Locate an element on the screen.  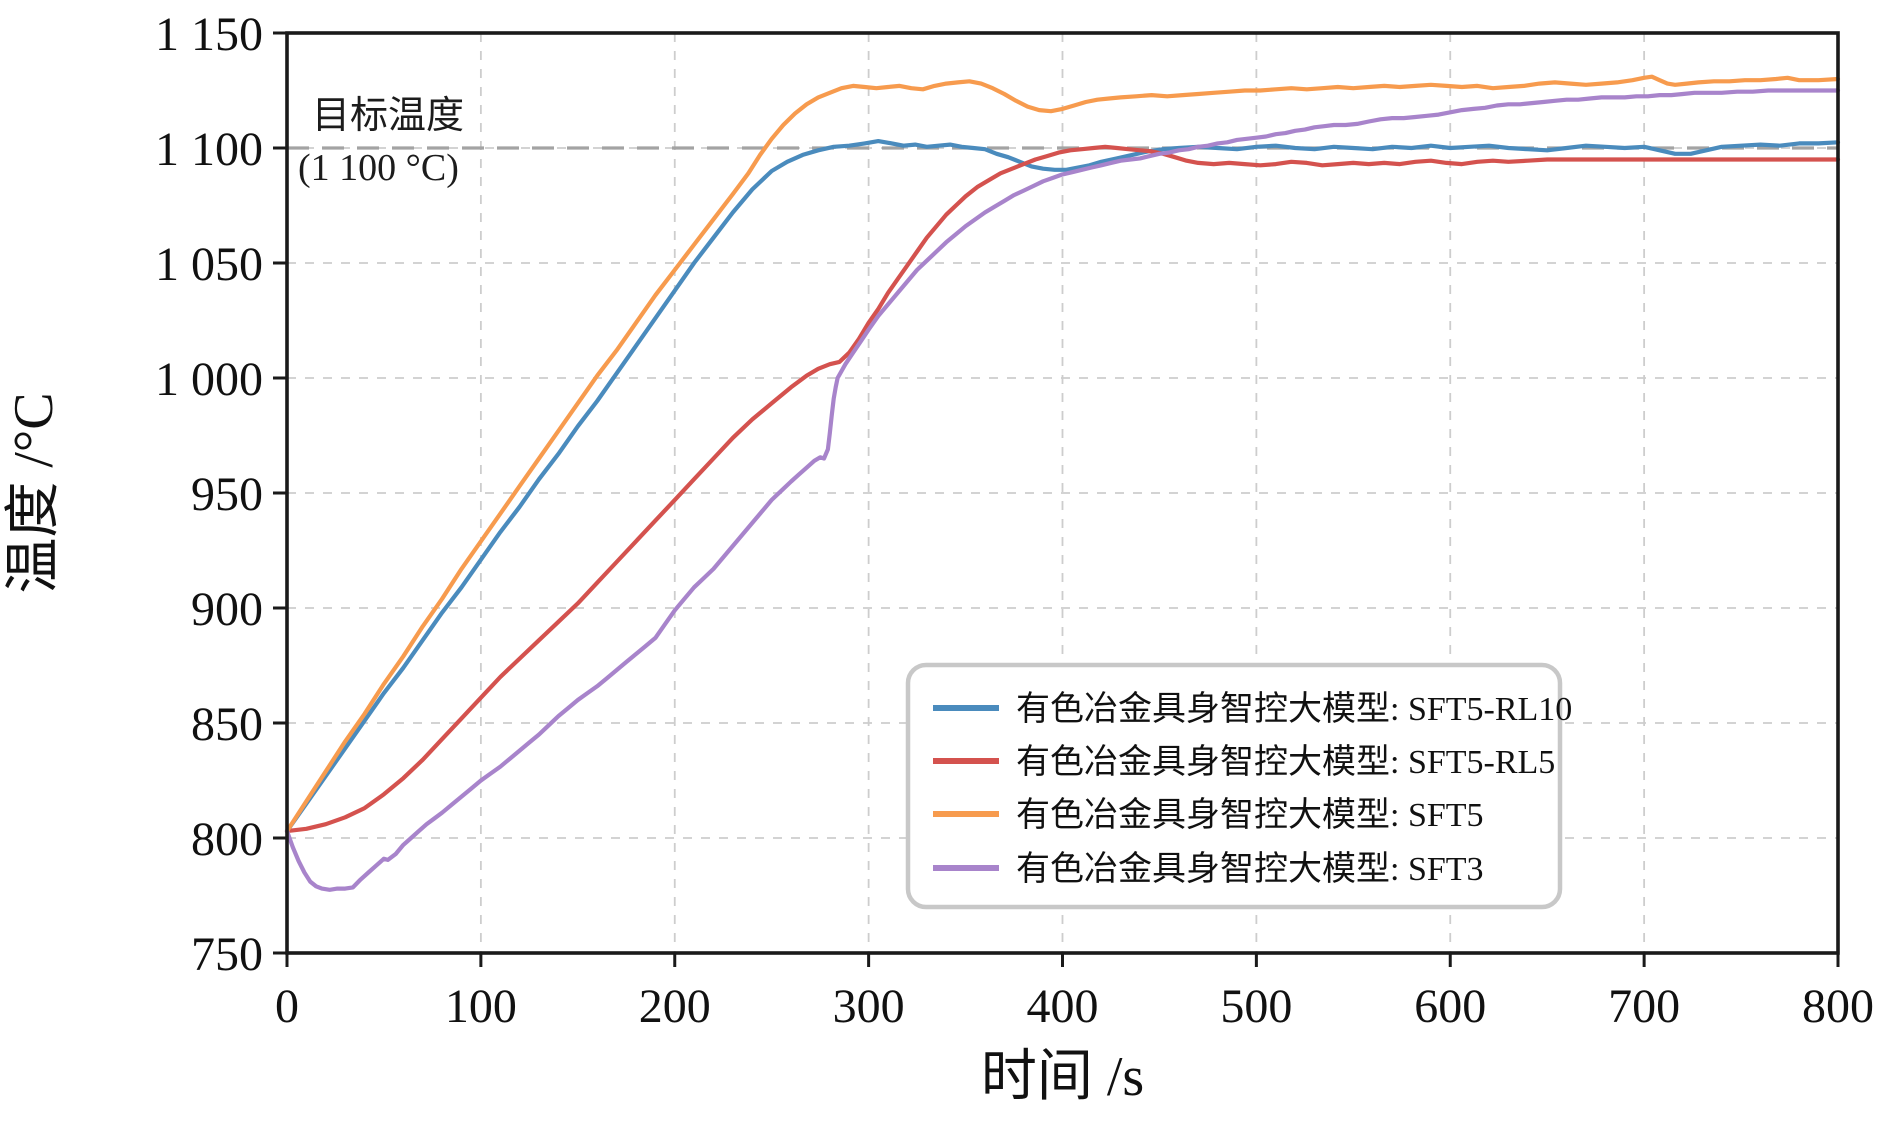
annotation-line-2: (1 100 °C) is located at coordinates (378, 168).